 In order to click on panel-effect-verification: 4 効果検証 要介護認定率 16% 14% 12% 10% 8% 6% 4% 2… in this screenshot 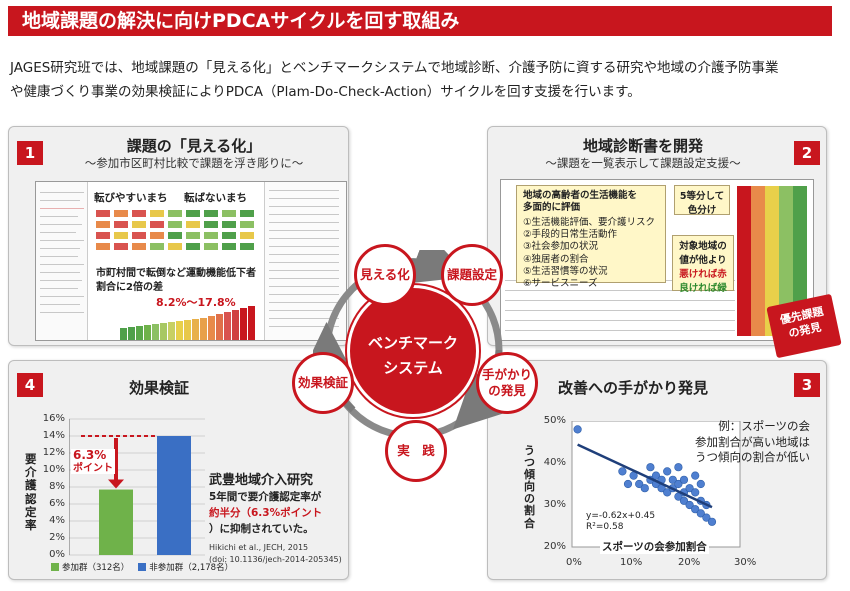, I will do `click(178, 470)`.